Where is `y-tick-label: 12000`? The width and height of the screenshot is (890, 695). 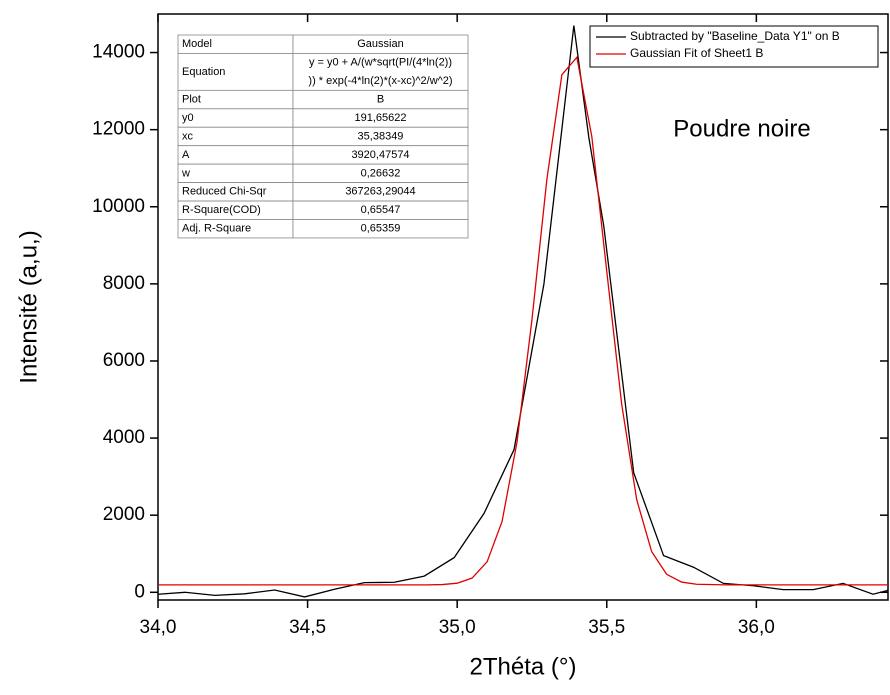 y-tick-label: 12000 is located at coordinates (118, 129).